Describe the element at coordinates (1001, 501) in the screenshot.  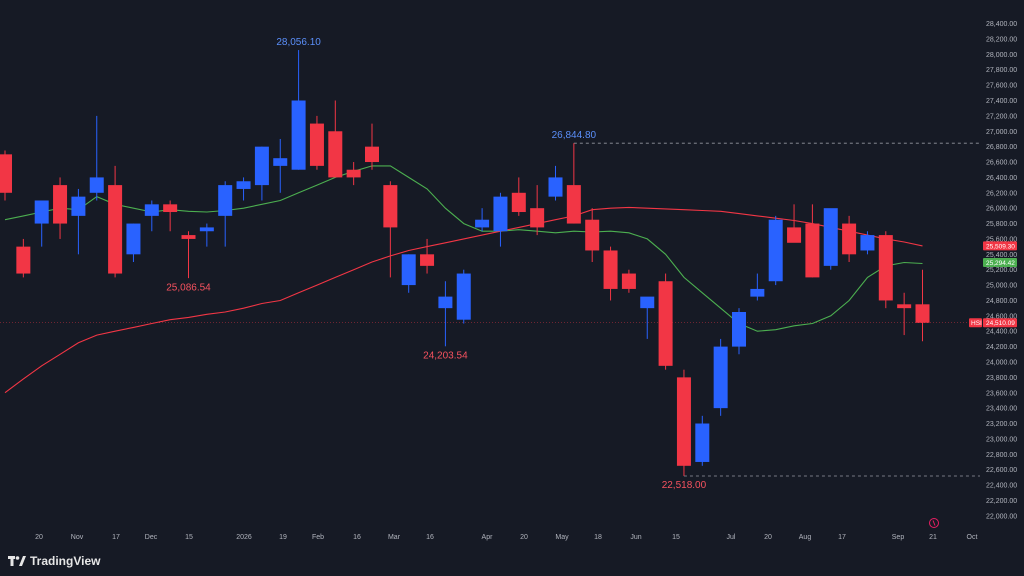
I see `y-tick-label: 22,200.00` at that location.